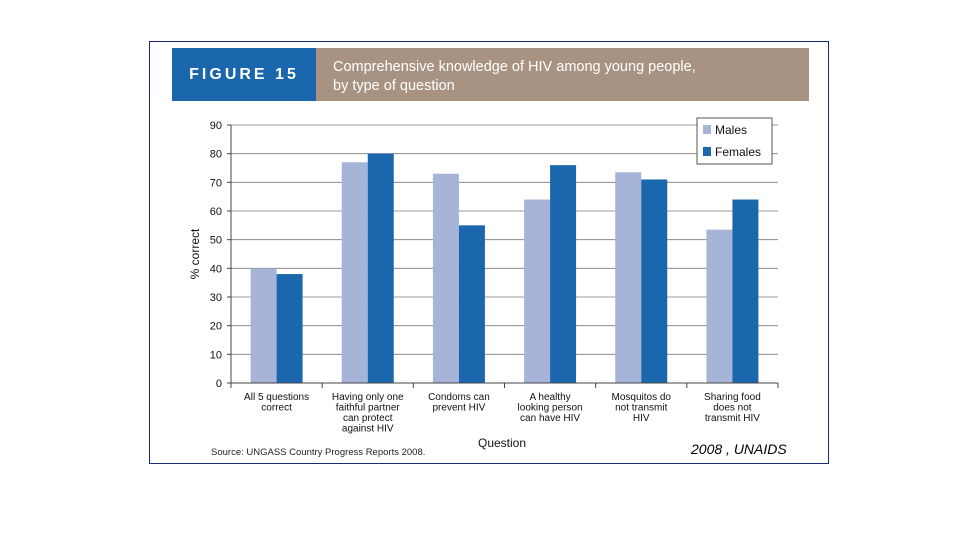  I want to click on legend-label-females: Females, so click(738, 152).